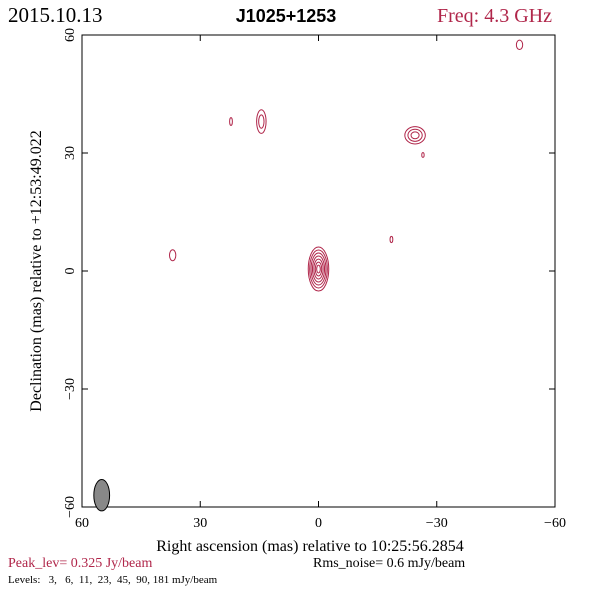 The width and height of the screenshot is (590, 590). Describe the element at coordinates (82, 523) in the screenshot. I see `x-tick-label: 60` at that location.